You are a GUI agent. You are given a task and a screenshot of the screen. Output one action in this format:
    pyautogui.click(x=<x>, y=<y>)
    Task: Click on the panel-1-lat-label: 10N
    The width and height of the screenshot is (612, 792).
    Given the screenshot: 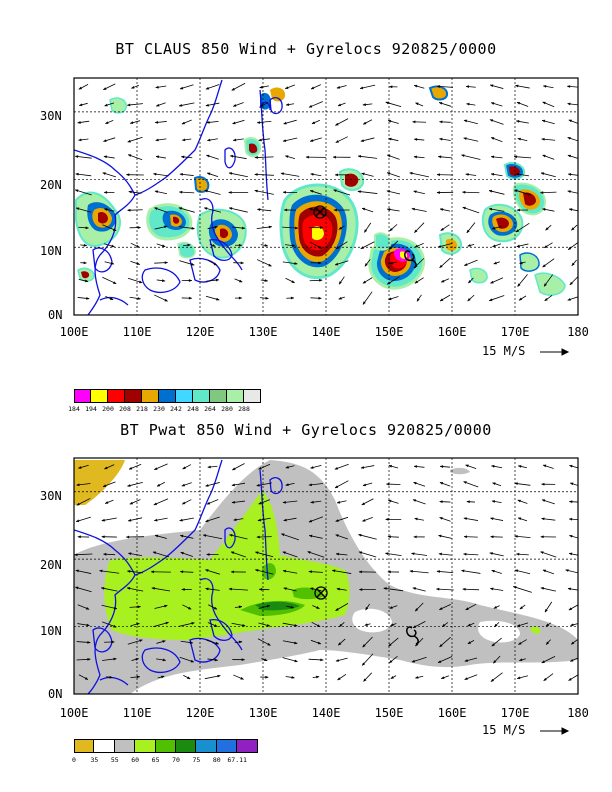 What is the action you would take?
    pyautogui.click(x=51, y=251)
    